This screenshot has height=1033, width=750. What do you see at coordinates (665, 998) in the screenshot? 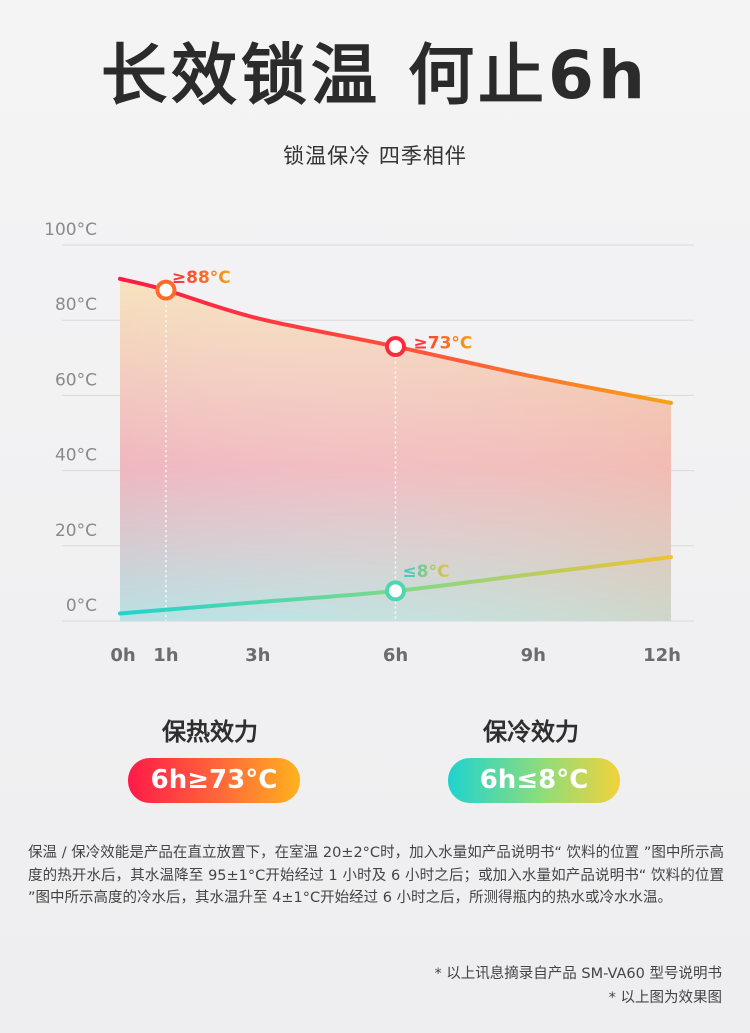
I see `source-note: * 以上图为效果图` at bounding box center [665, 998].